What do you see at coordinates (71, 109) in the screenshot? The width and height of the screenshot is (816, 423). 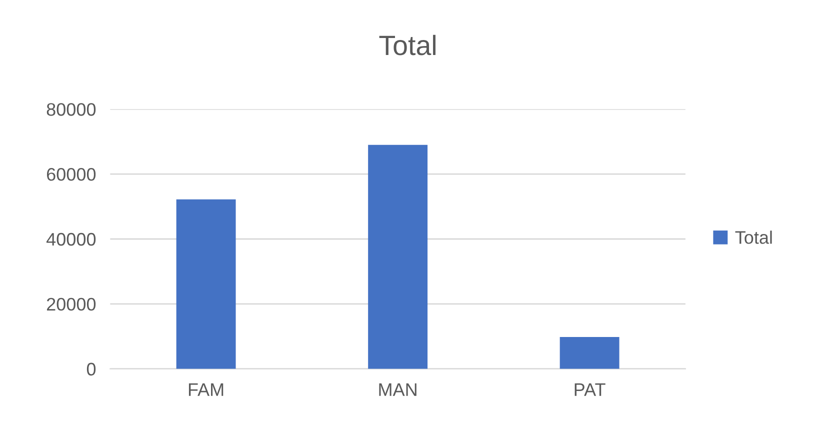 I see `y-tick-label: 80000` at bounding box center [71, 109].